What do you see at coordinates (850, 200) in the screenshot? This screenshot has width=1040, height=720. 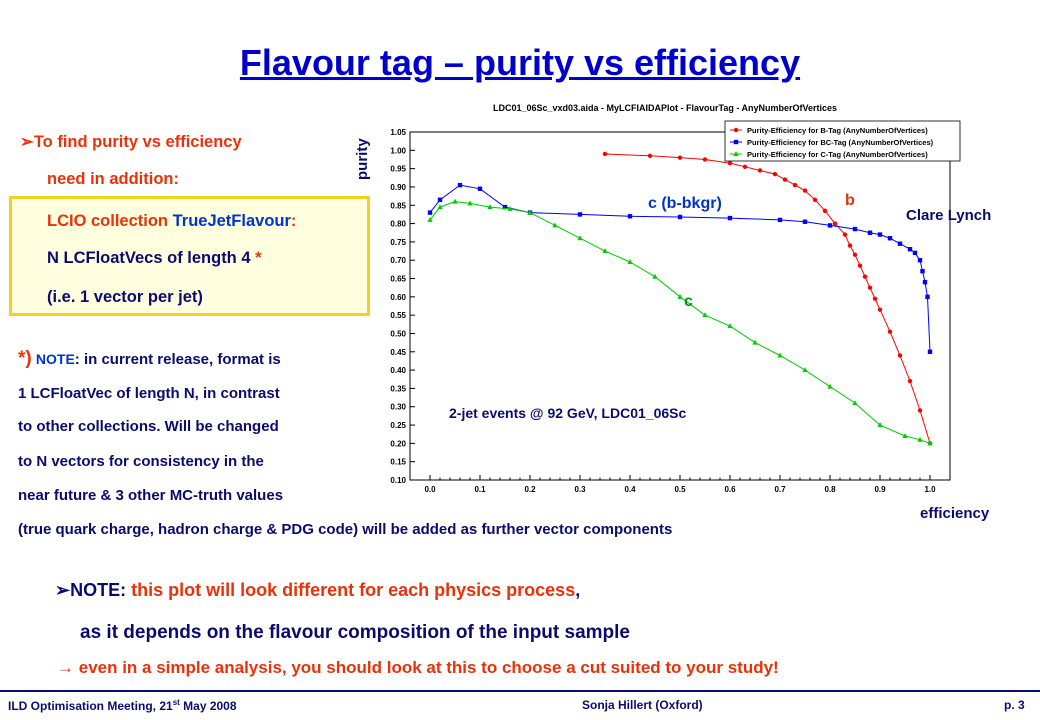 I see `label-b: b` at bounding box center [850, 200].